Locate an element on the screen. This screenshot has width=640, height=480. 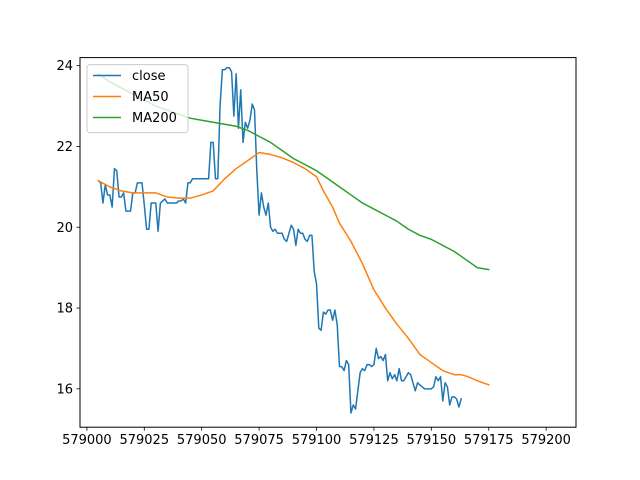
x-tick-label: 579025 is located at coordinates (144, 440).